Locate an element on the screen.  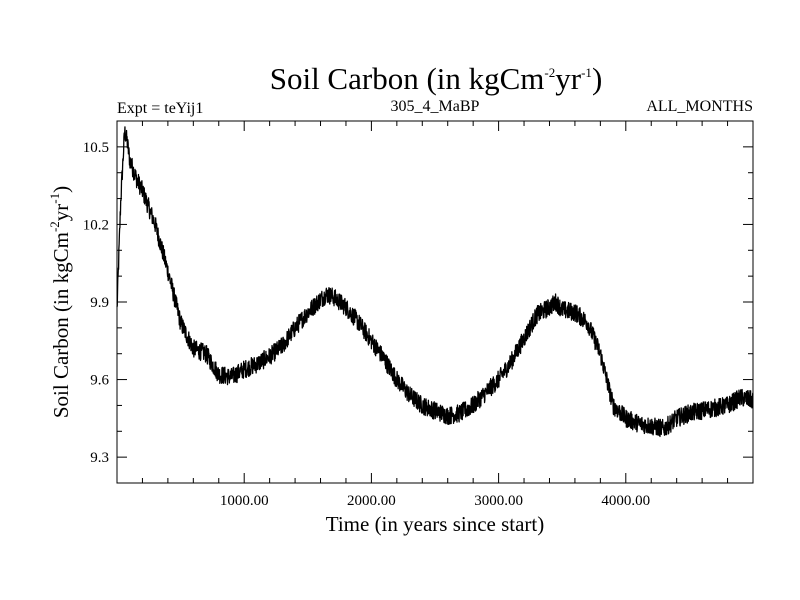
y-tick-label: 9.9 is located at coordinates (99, 303).